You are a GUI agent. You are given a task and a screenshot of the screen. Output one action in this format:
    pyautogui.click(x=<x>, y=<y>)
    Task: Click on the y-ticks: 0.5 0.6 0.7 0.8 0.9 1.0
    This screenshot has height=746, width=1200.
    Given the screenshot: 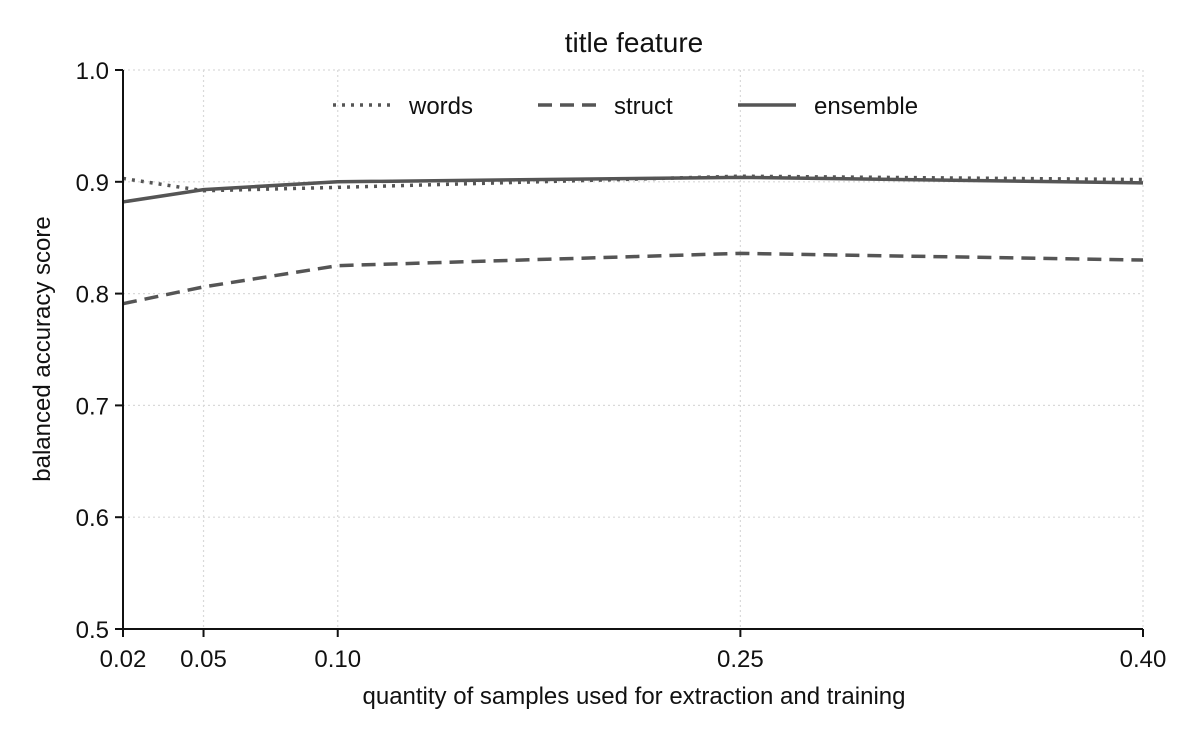 What is the action you would take?
    pyautogui.click(x=99, y=351)
    